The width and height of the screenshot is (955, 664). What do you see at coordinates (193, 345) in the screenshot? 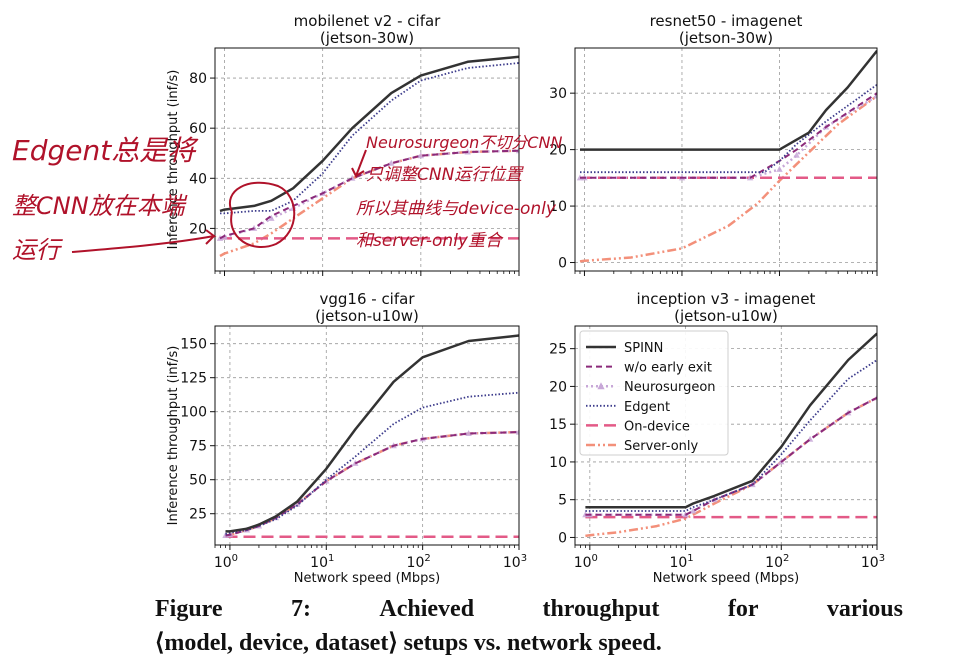
I see `y-tick-label: 150` at bounding box center [193, 345].